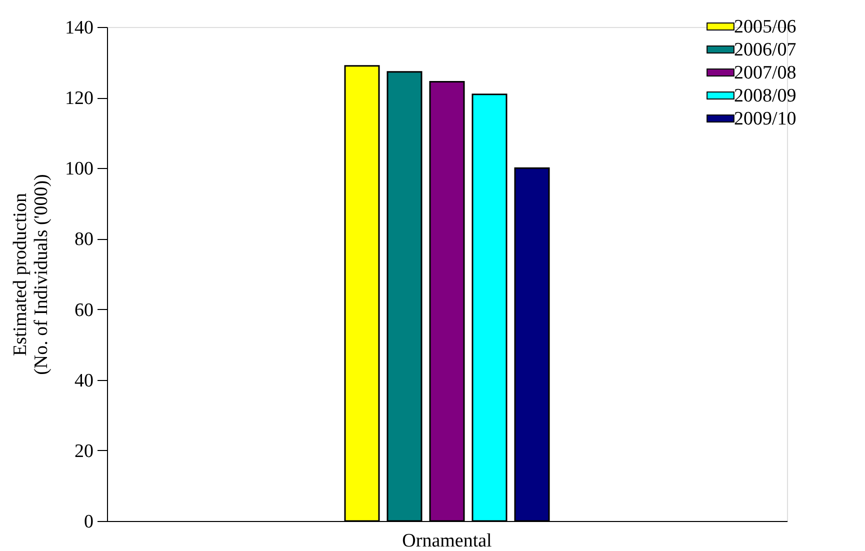 The height and width of the screenshot is (551, 865). Describe the element at coordinates (79, 28) in the screenshot. I see `y-tick-label: 140` at that location.